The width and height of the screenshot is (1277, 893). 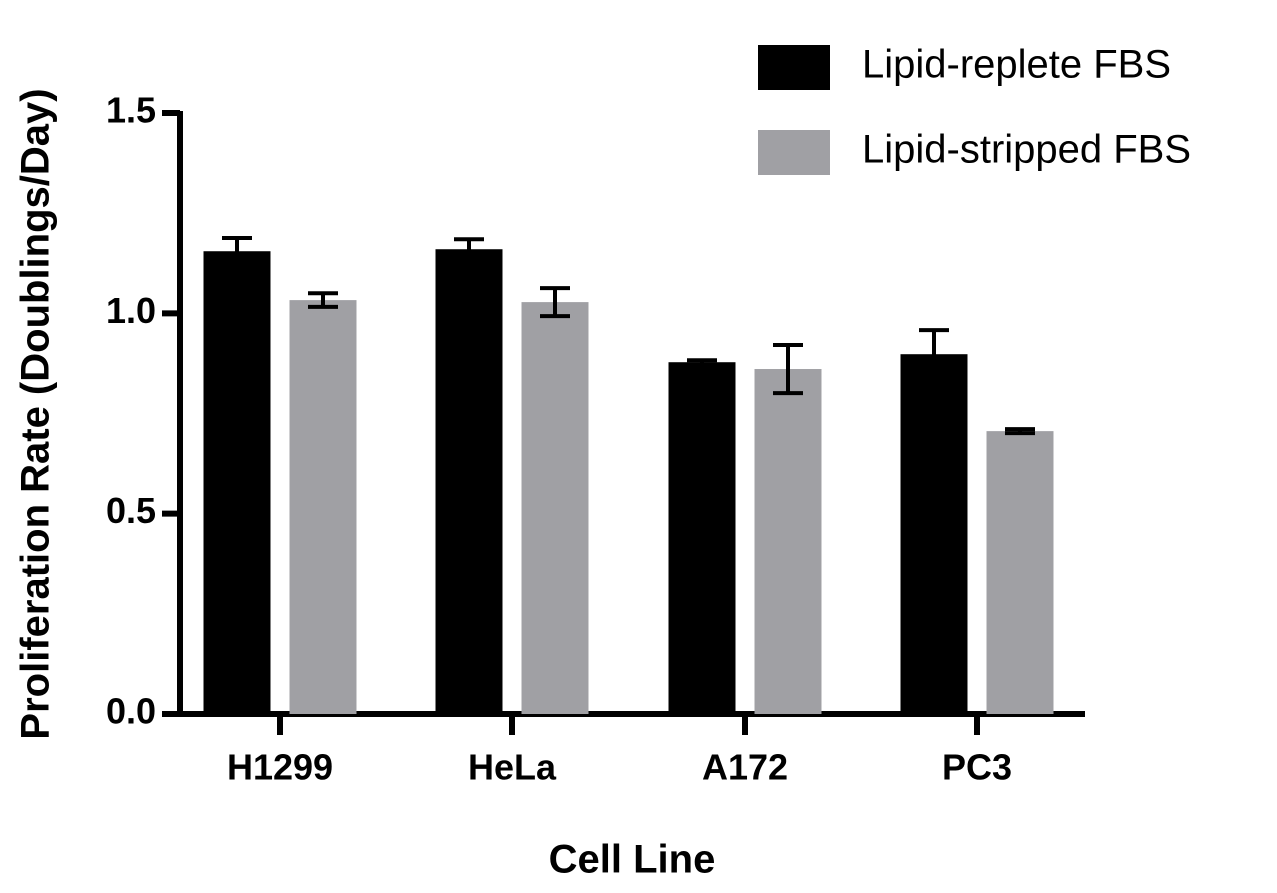 I want to click on y-tick-label: 0.5, so click(x=131, y=510).